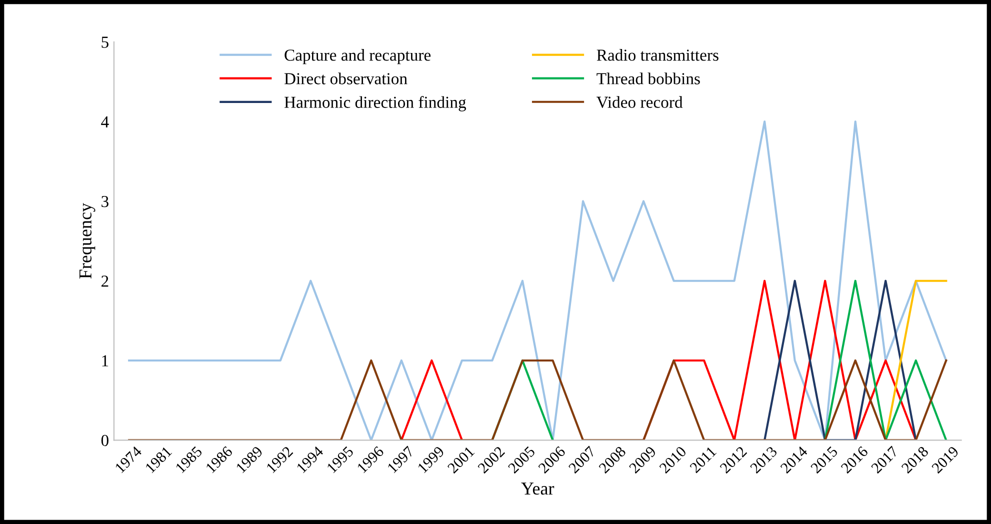 The height and width of the screenshot is (524, 991). I want to click on legend-label: Capture and recapture, so click(357, 56).